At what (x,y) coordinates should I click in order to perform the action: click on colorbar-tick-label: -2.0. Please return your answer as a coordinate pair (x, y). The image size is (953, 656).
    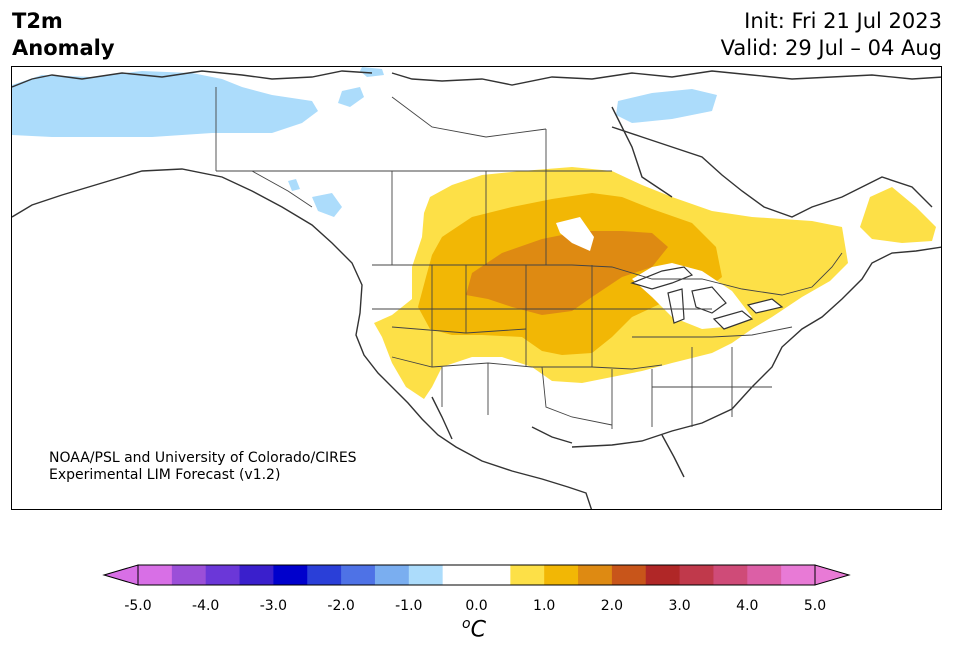
    Looking at the image, I should click on (341, 606).